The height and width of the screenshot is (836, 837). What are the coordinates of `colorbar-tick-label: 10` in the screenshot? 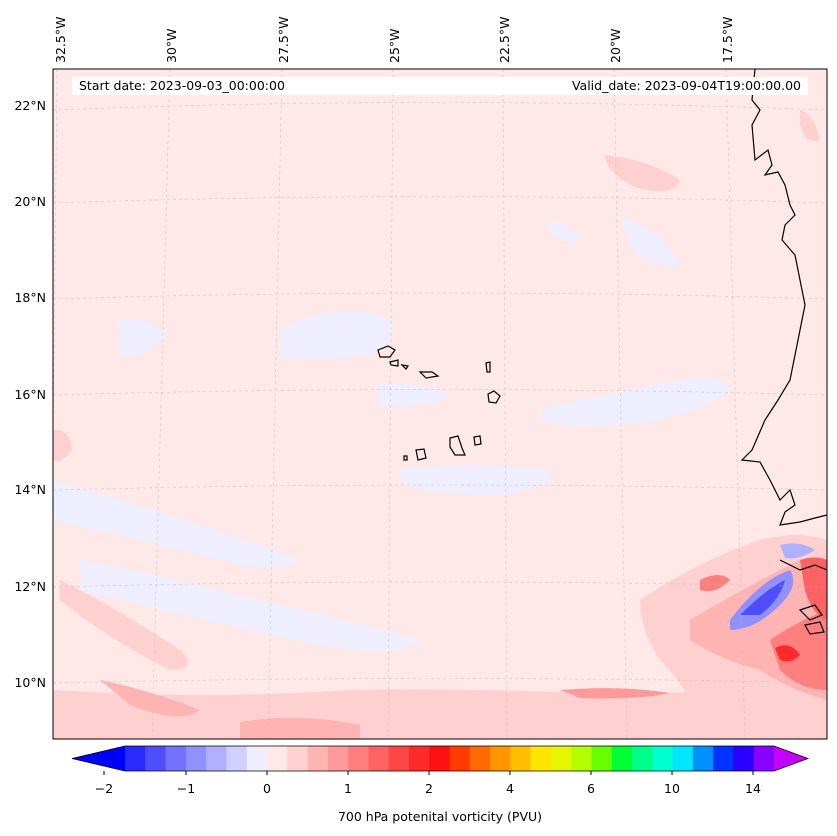 It's located at (672, 788).